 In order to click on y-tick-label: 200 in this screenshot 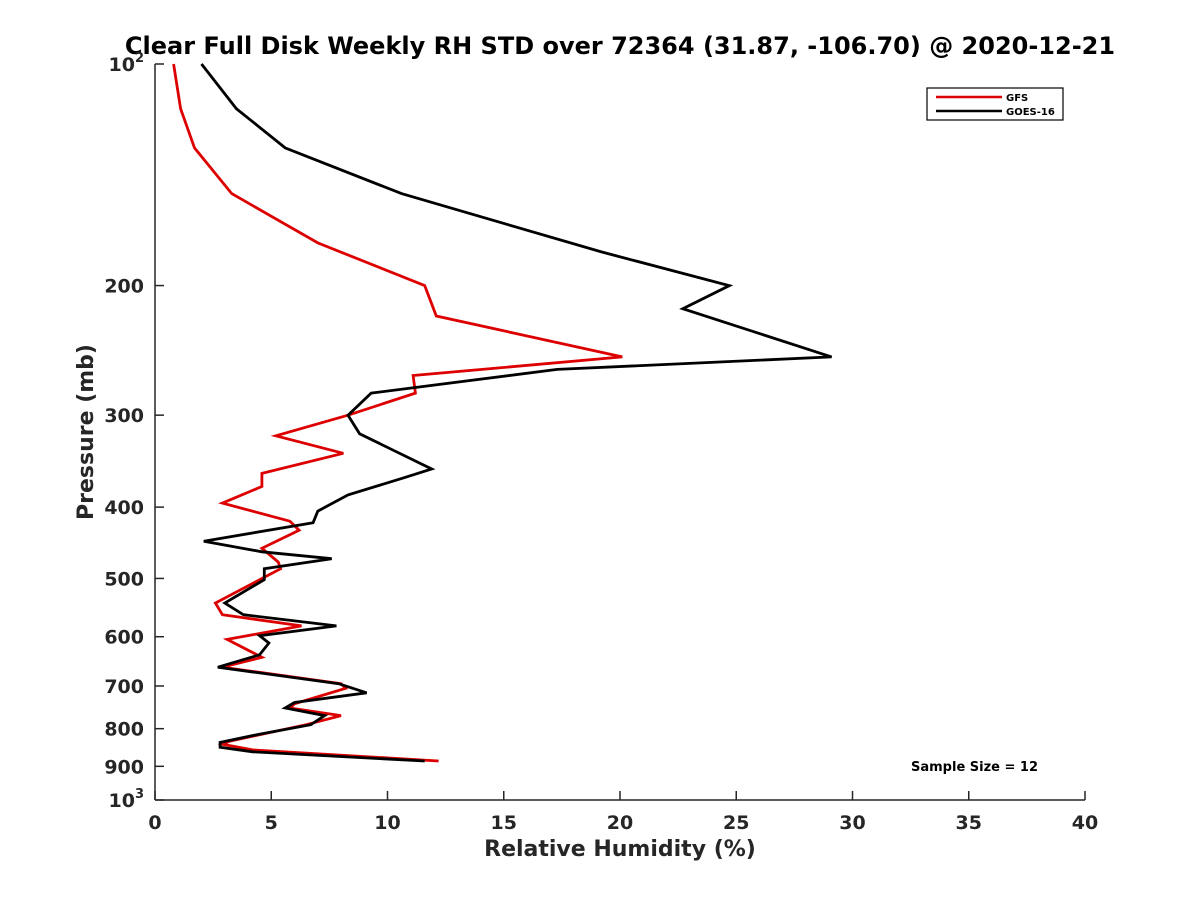, I will do `click(124, 287)`.